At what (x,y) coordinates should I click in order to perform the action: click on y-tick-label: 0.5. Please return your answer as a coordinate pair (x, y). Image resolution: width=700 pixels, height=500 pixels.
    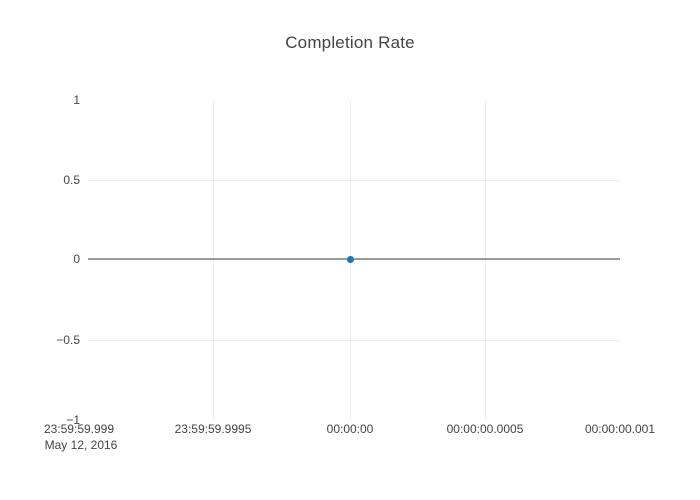
    Looking at the image, I should click on (71, 180).